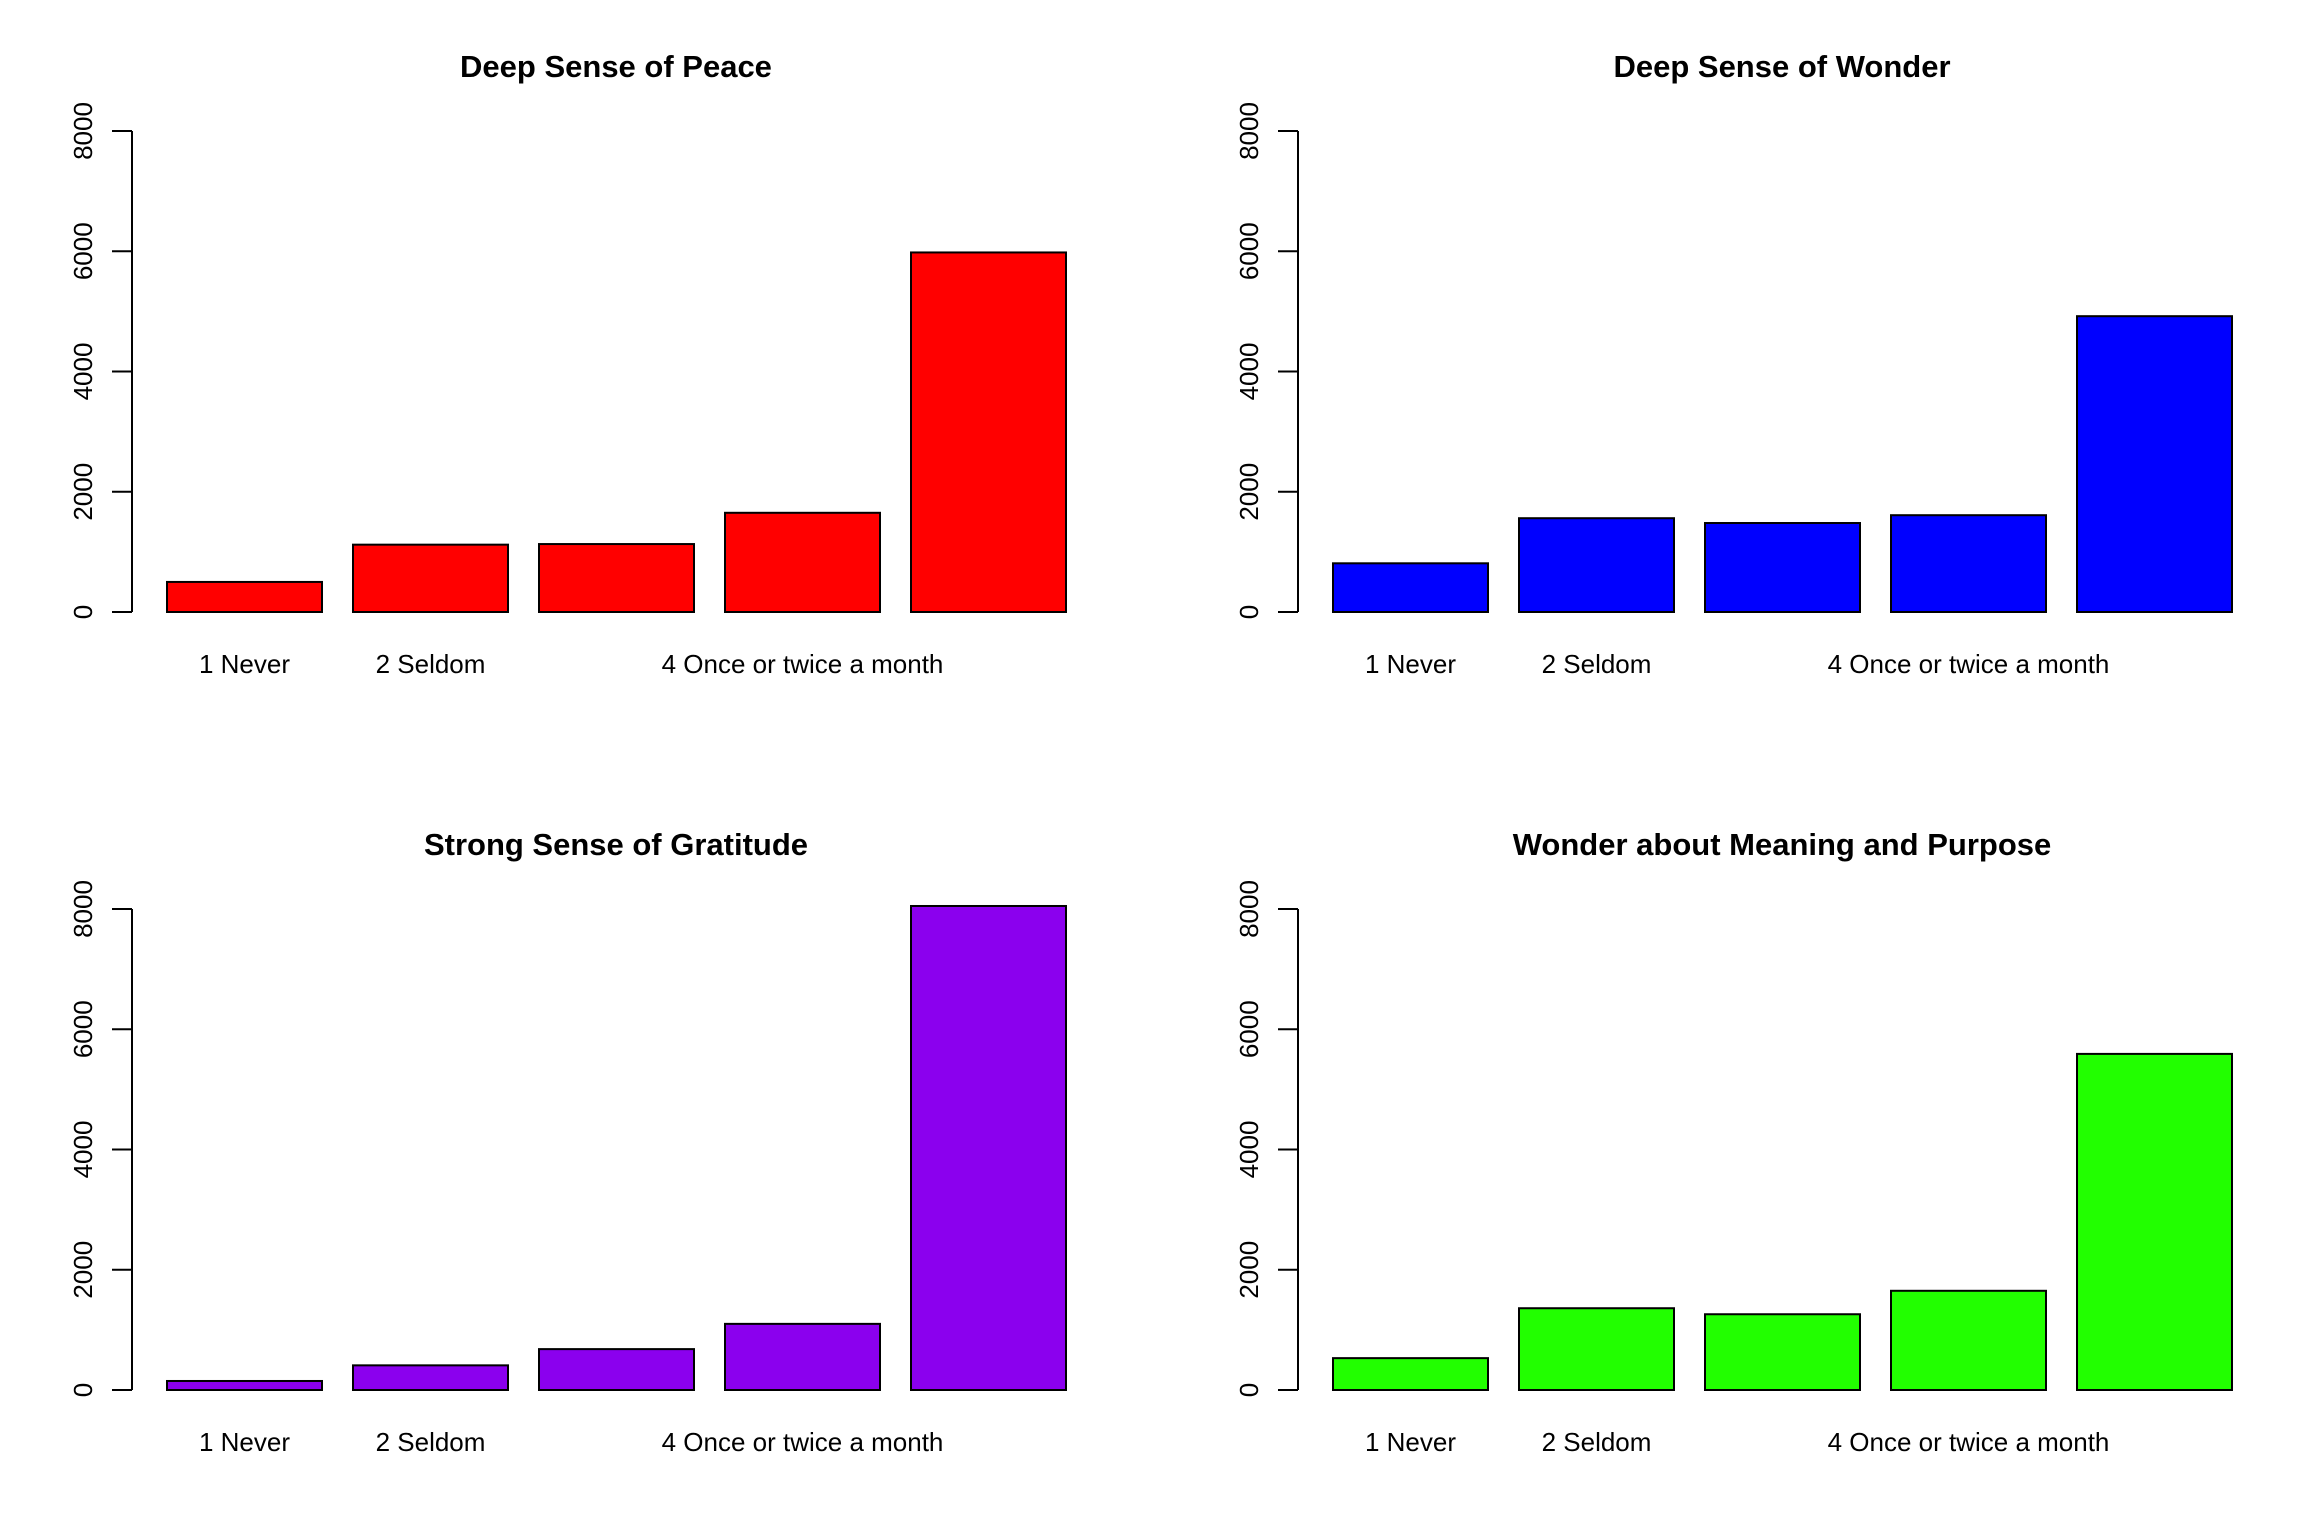 Image resolution: width=2304 pixels, height=1536 pixels. Describe the element at coordinates (616, 844) in the screenshot. I see `chart-title: Strong Sense of Gratitude` at that location.